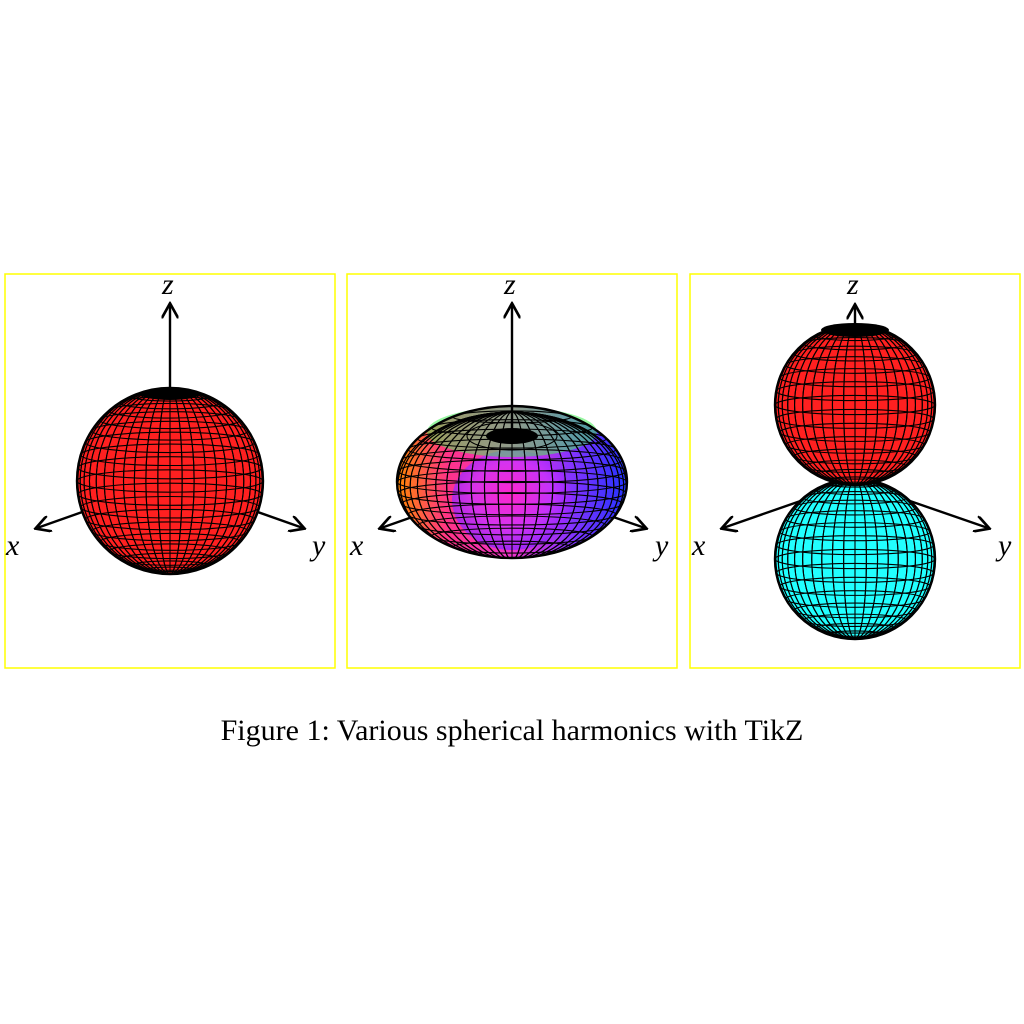 The height and width of the screenshot is (1024, 1024). I want to click on panel-sphere: z x y, so click(170, 468).